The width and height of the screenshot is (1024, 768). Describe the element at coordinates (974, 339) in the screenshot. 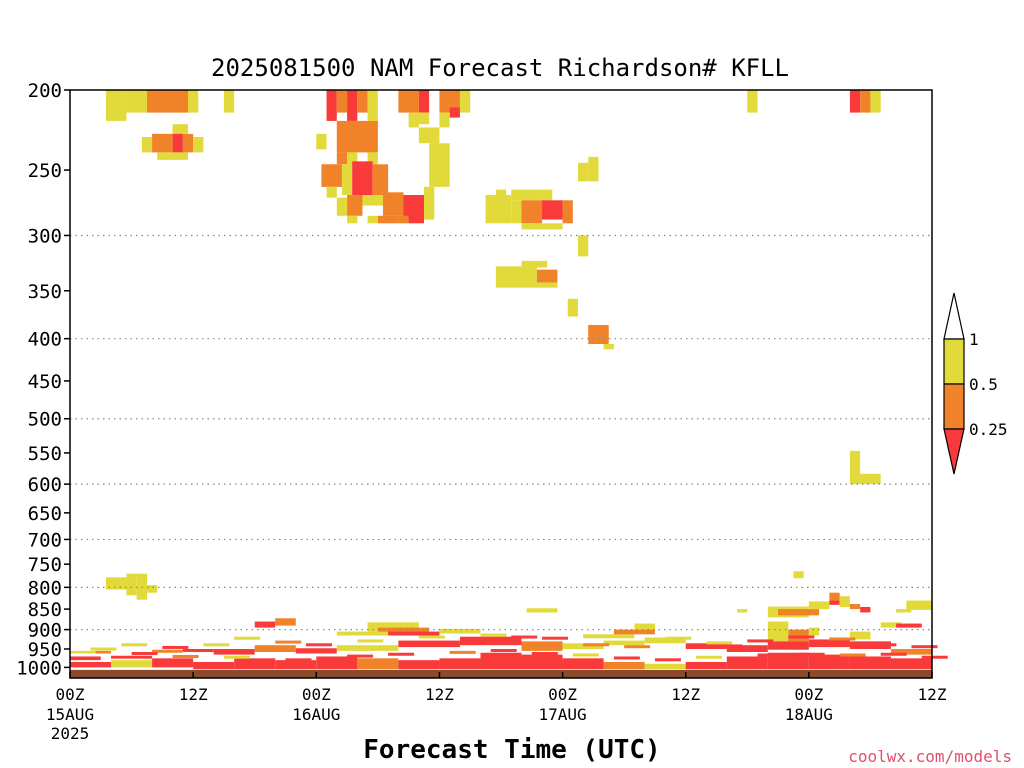

I see `legend-level-0: 1` at that location.